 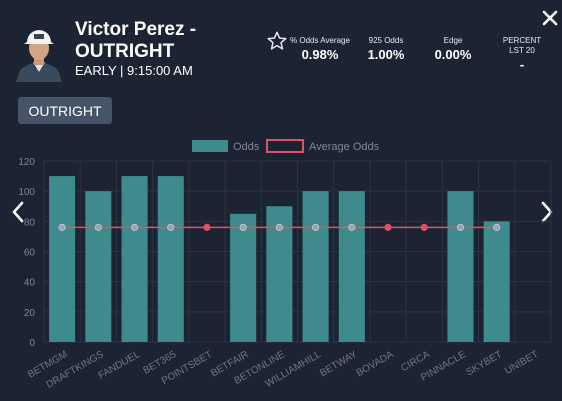 What do you see at coordinates (460, 266) in the screenshot?
I see `bar-pinnacle` at bounding box center [460, 266].